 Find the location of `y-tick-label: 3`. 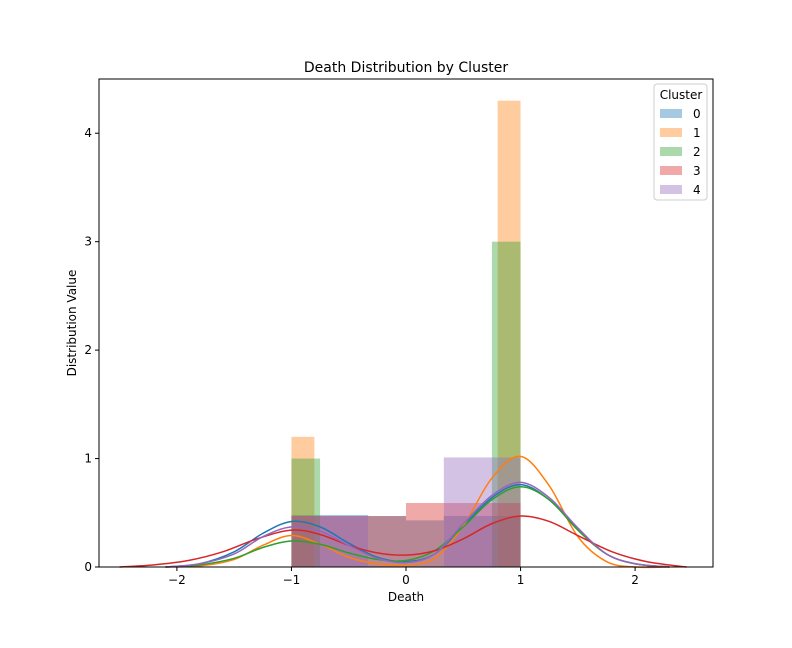

y-tick-label: 3 is located at coordinates (88, 242).